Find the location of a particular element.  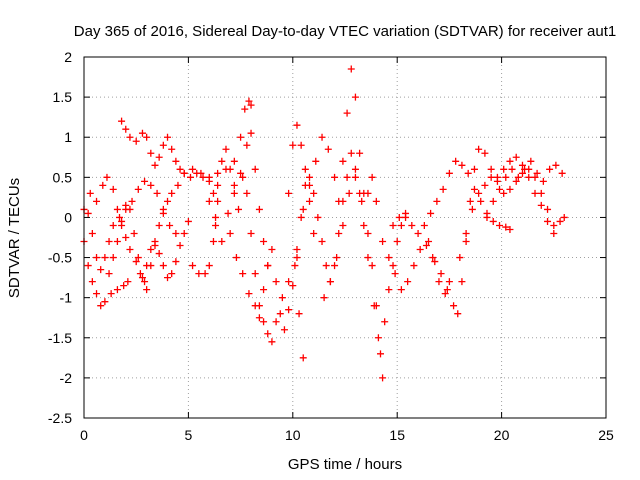

y-tick-label: 1.5 is located at coordinates (63, 97).